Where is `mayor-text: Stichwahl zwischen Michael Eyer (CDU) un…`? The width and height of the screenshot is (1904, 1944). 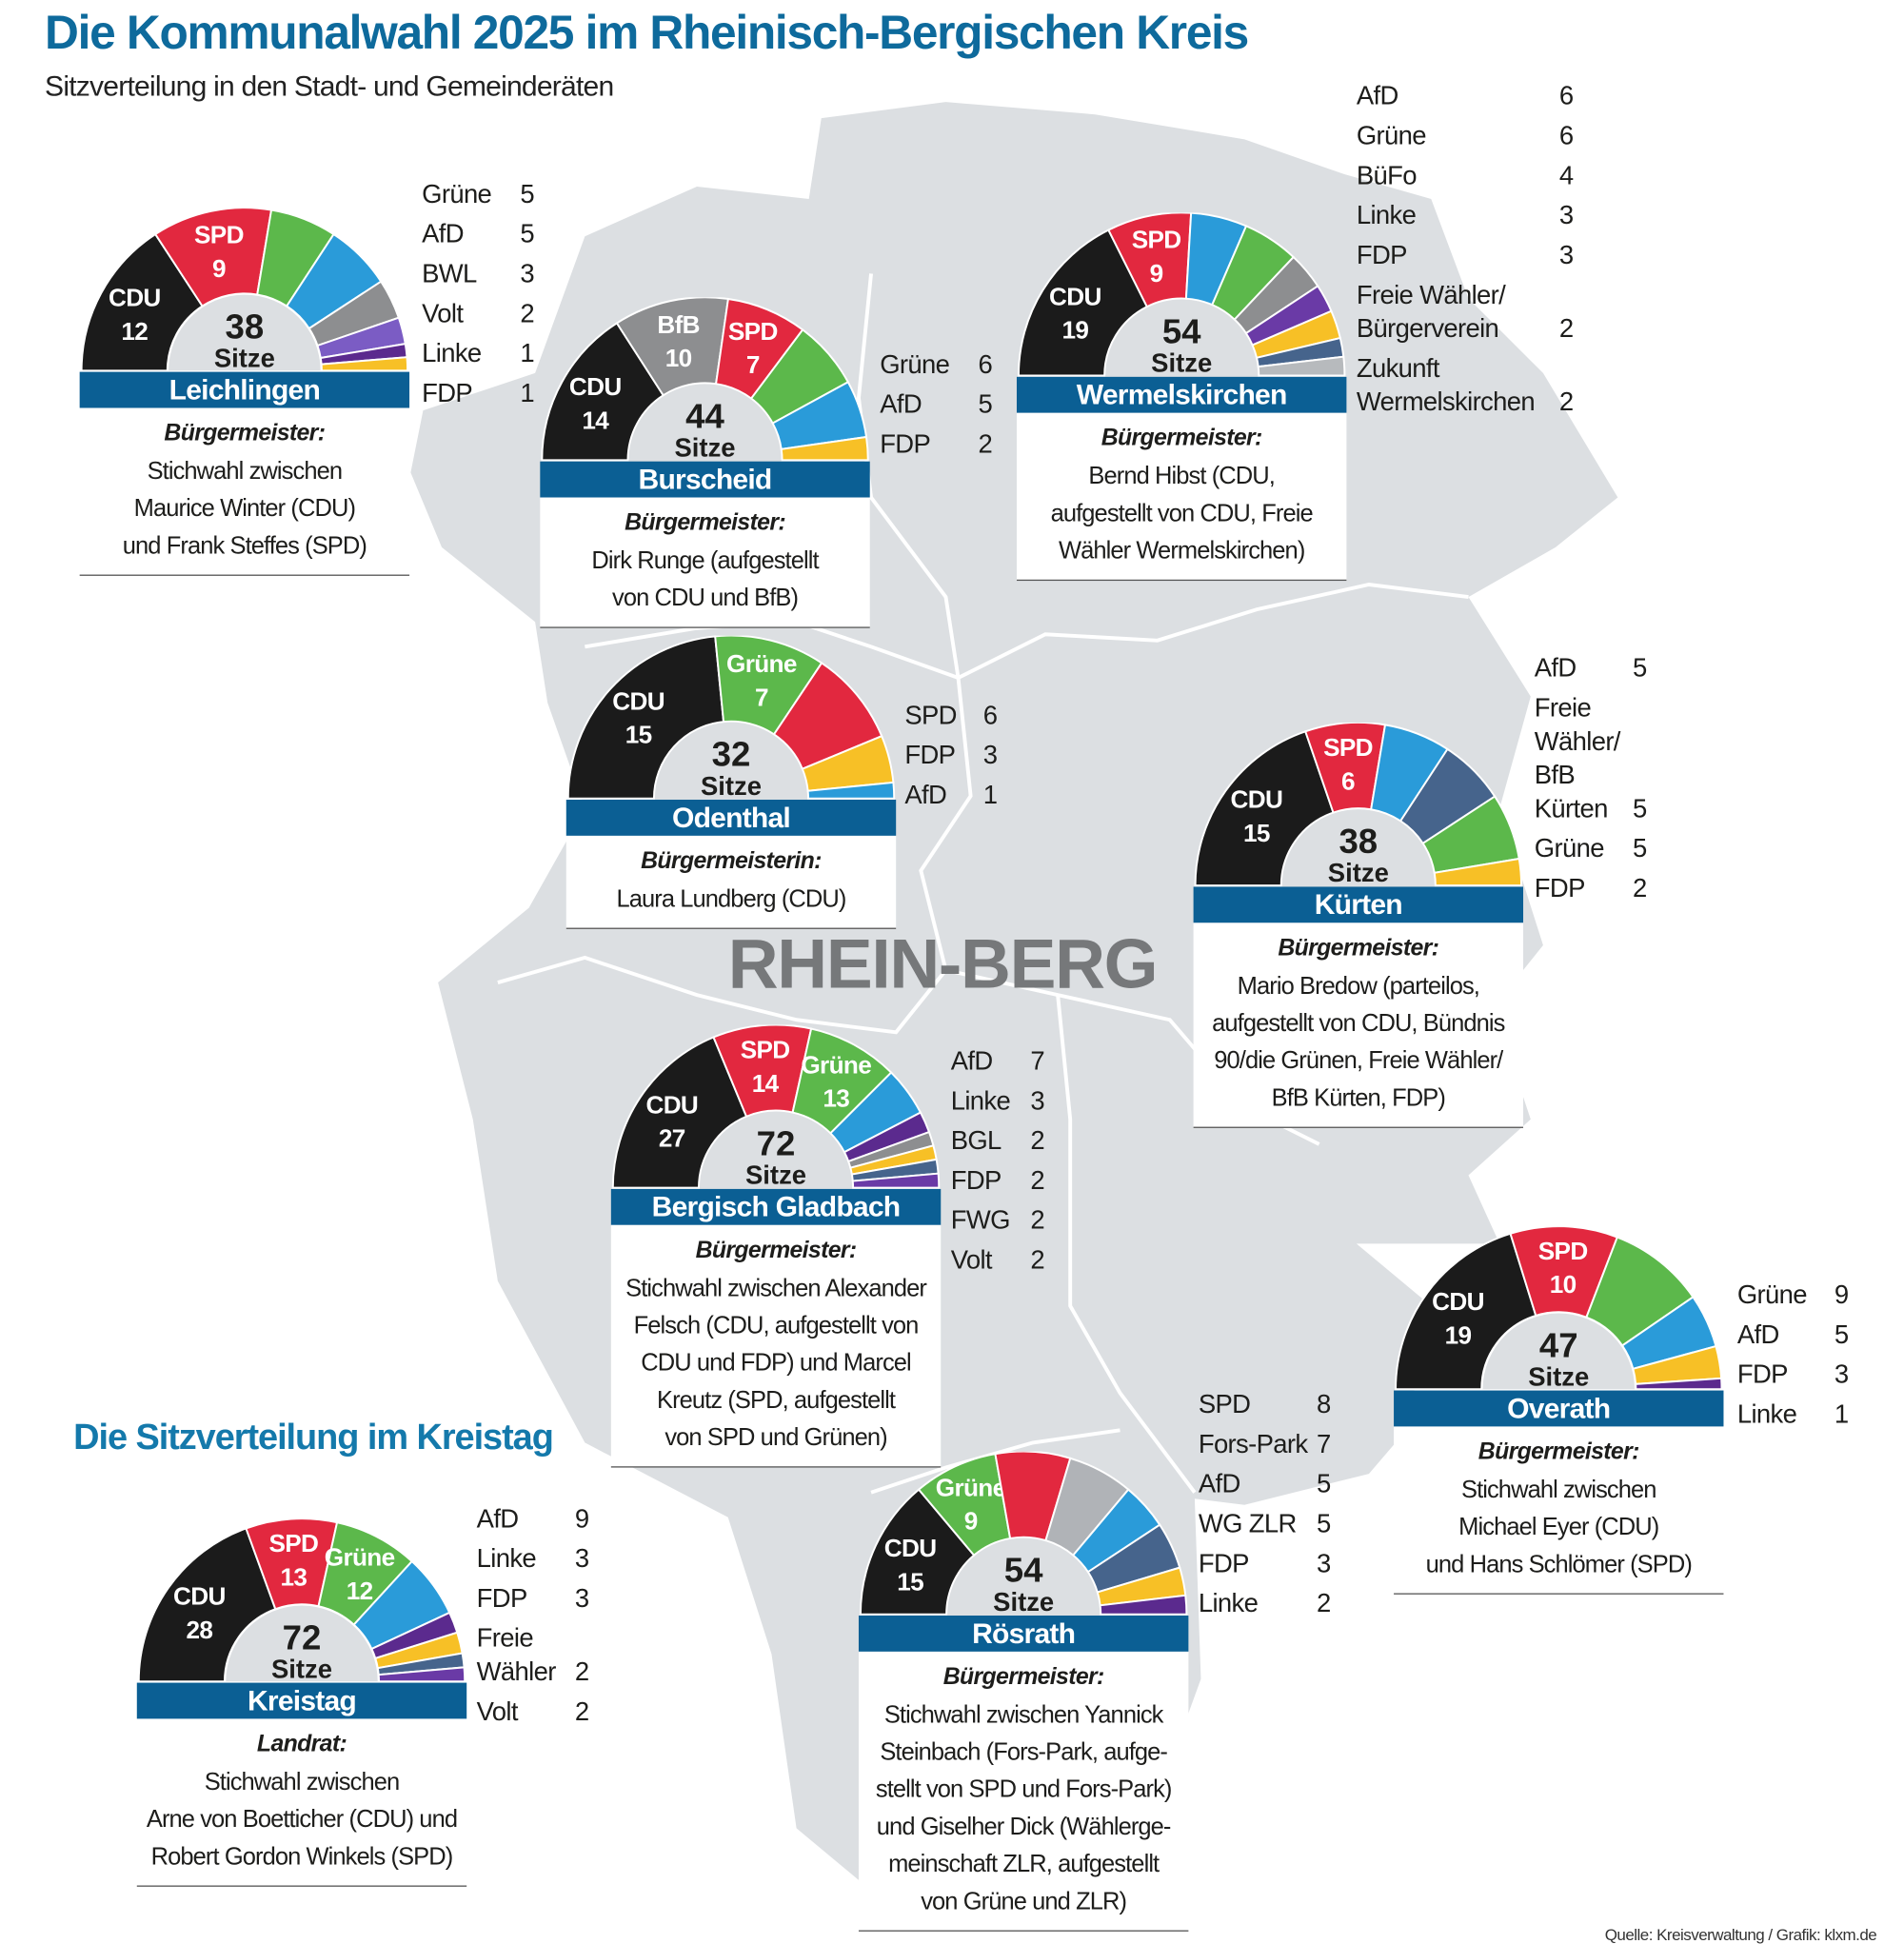 mayor-text: Stichwahl zwischen Michael Eyer (CDU) un… is located at coordinates (1559, 1527).